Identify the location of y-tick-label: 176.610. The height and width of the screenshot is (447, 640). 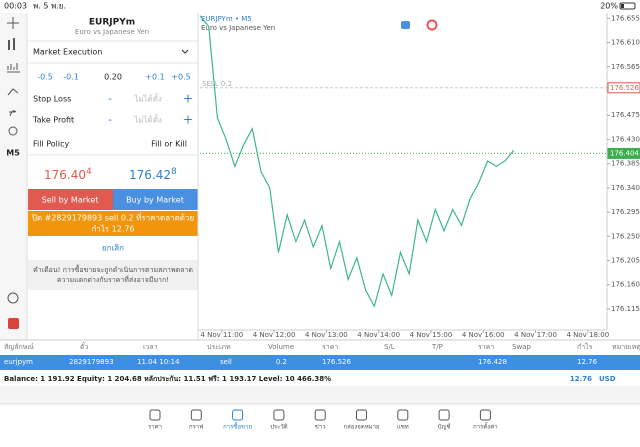
(625, 43).